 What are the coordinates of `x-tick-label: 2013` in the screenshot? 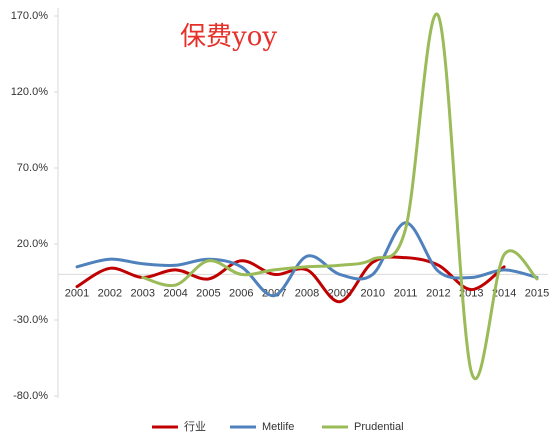 It's located at (471, 293).